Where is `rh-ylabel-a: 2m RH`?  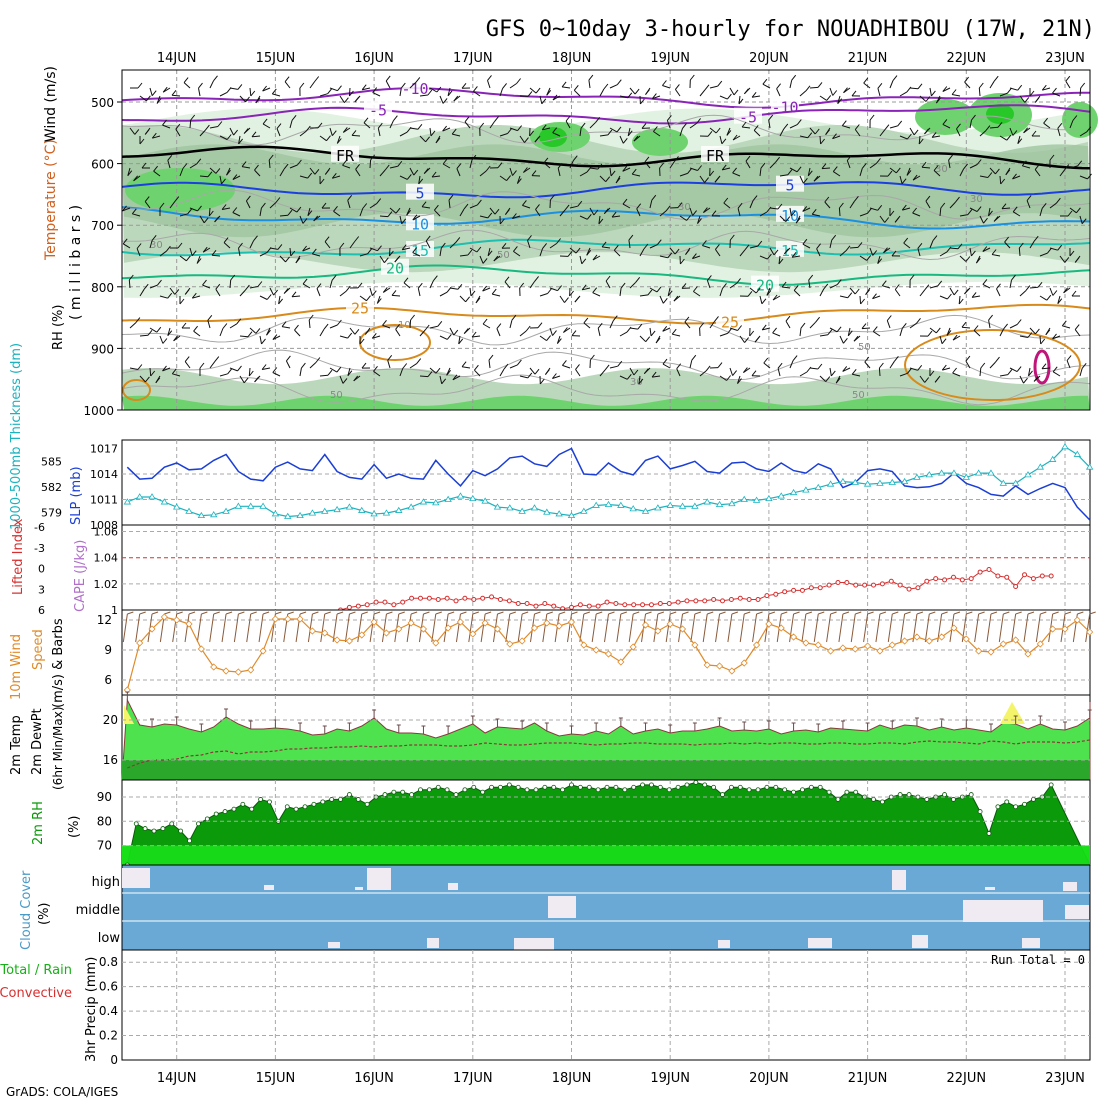 rh-ylabel-a: 2m RH is located at coordinates (38, 823).